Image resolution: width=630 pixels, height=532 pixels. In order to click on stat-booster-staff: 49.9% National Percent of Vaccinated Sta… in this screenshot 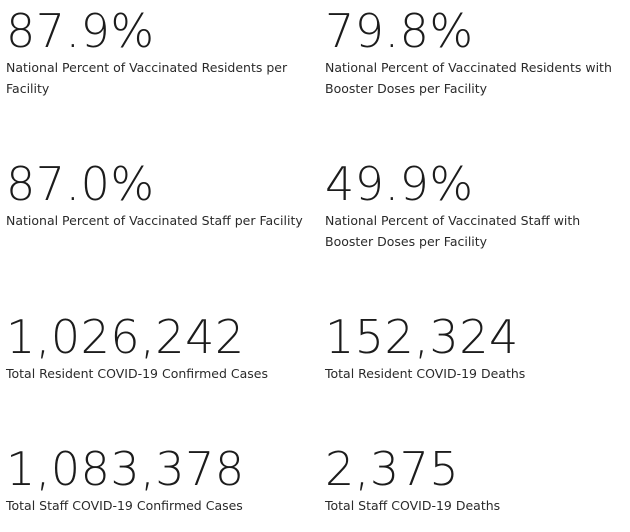, I will do `click(475, 205)`.